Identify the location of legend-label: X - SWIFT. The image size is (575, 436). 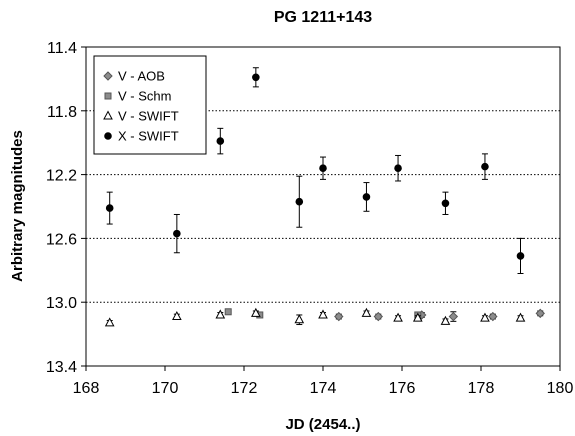
(148, 136).